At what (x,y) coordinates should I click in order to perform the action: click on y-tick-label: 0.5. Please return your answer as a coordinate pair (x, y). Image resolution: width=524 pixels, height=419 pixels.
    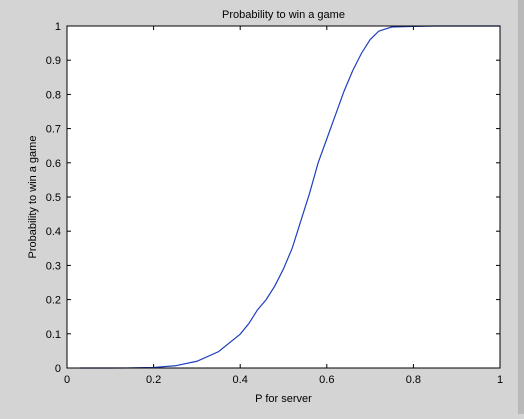
    Looking at the image, I should click on (53, 198).